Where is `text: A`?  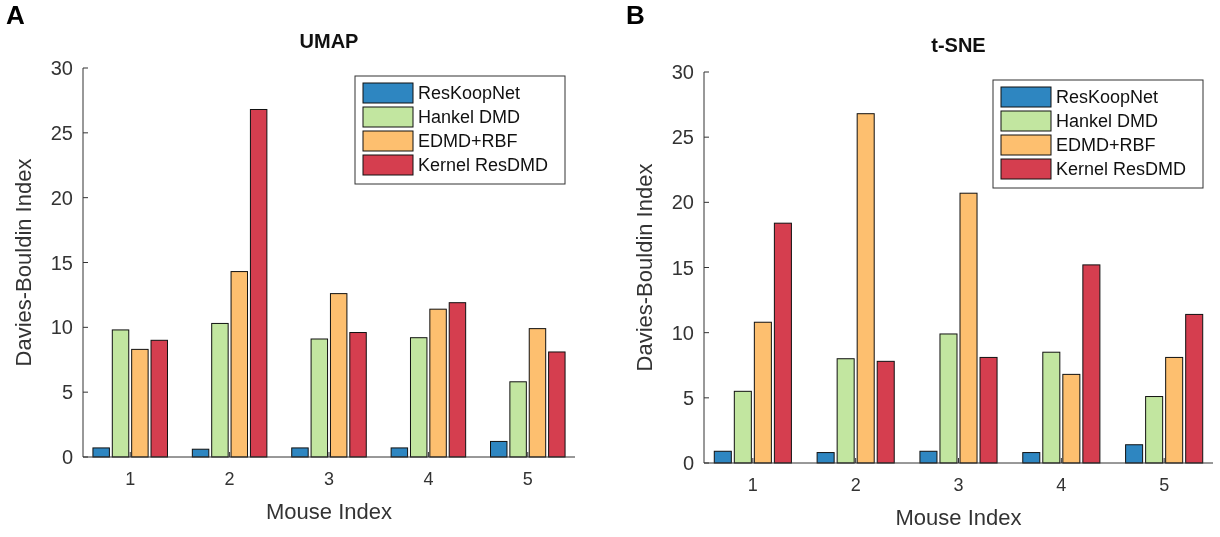
text: A is located at coordinates (15, 15).